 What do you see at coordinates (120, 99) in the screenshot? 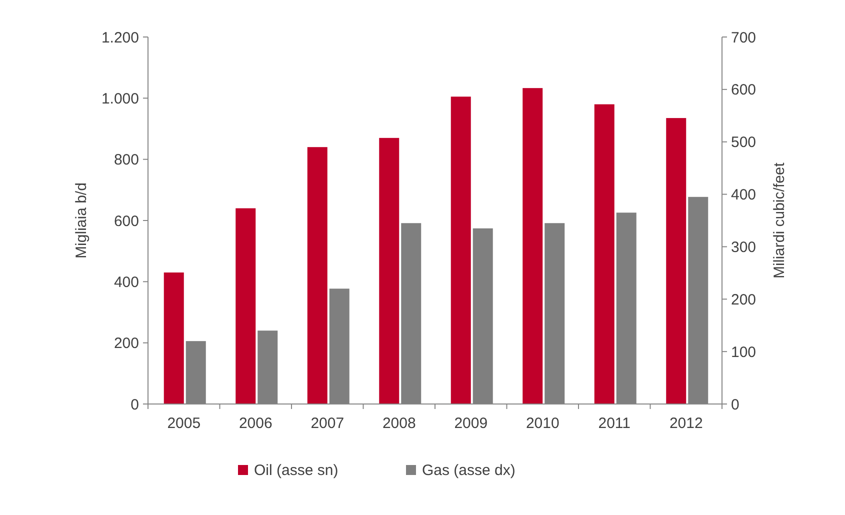
I see `y-tick-label: 1.000` at bounding box center [120, 99].